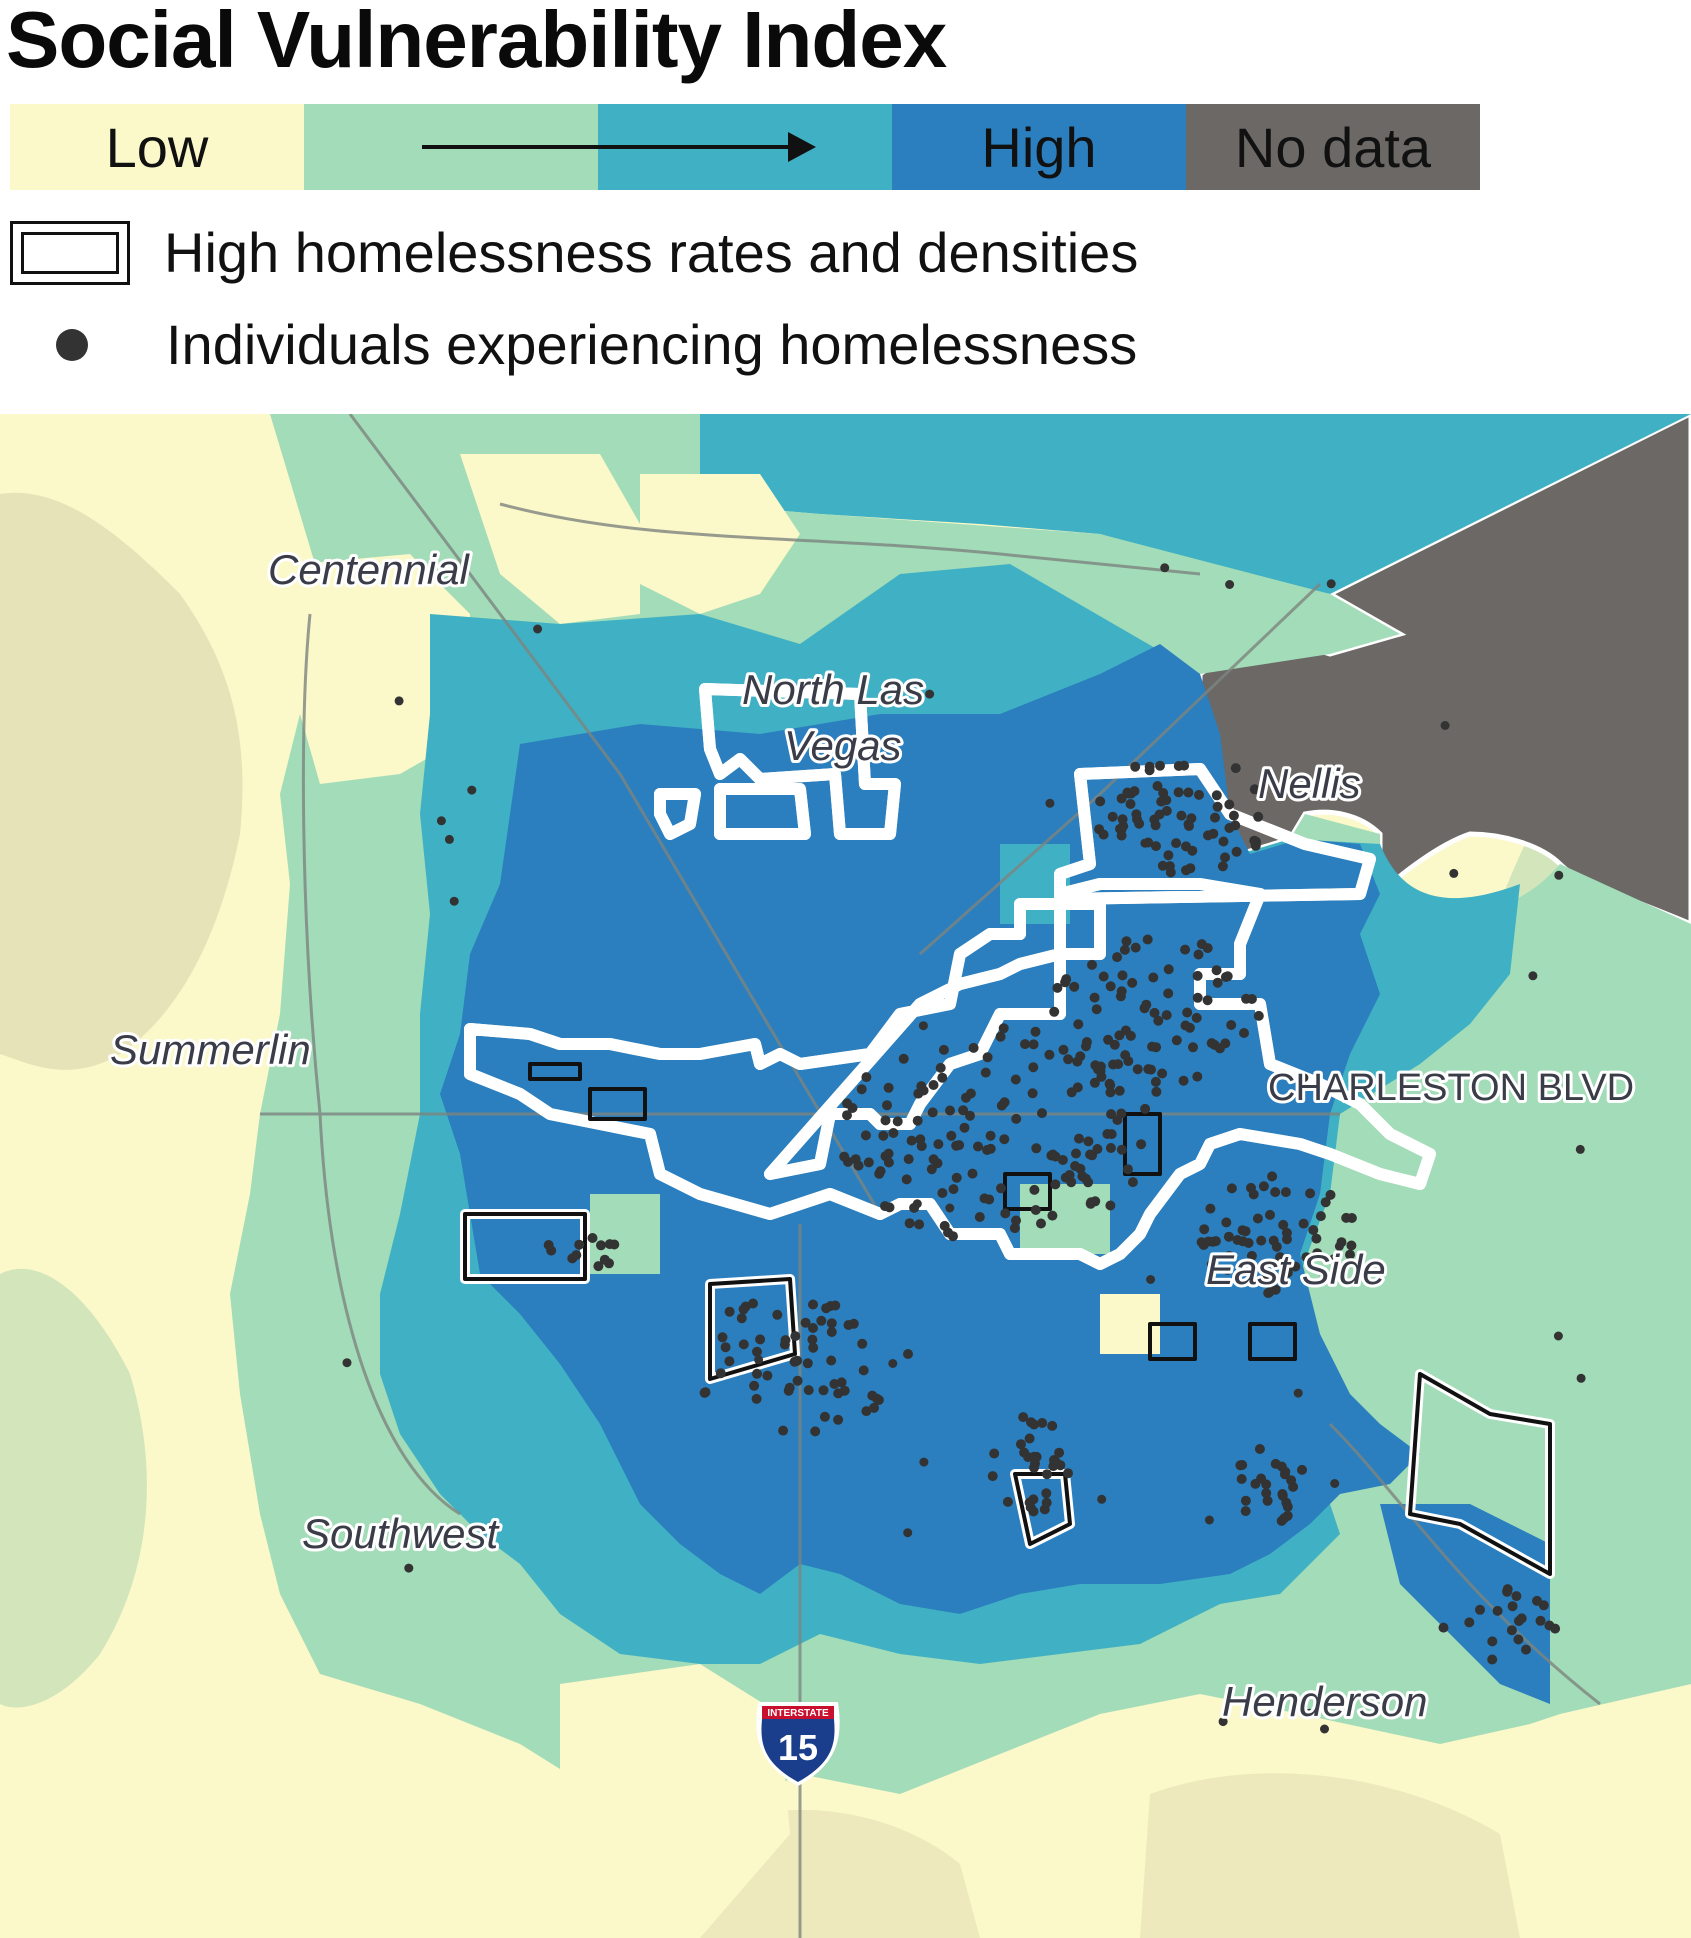 Image resolution: width=1691 pixels, height=1938 pixels. Describe the element at coordinates (157, 147) in the screenshot. I see `scale-low-label: Low` at that location.